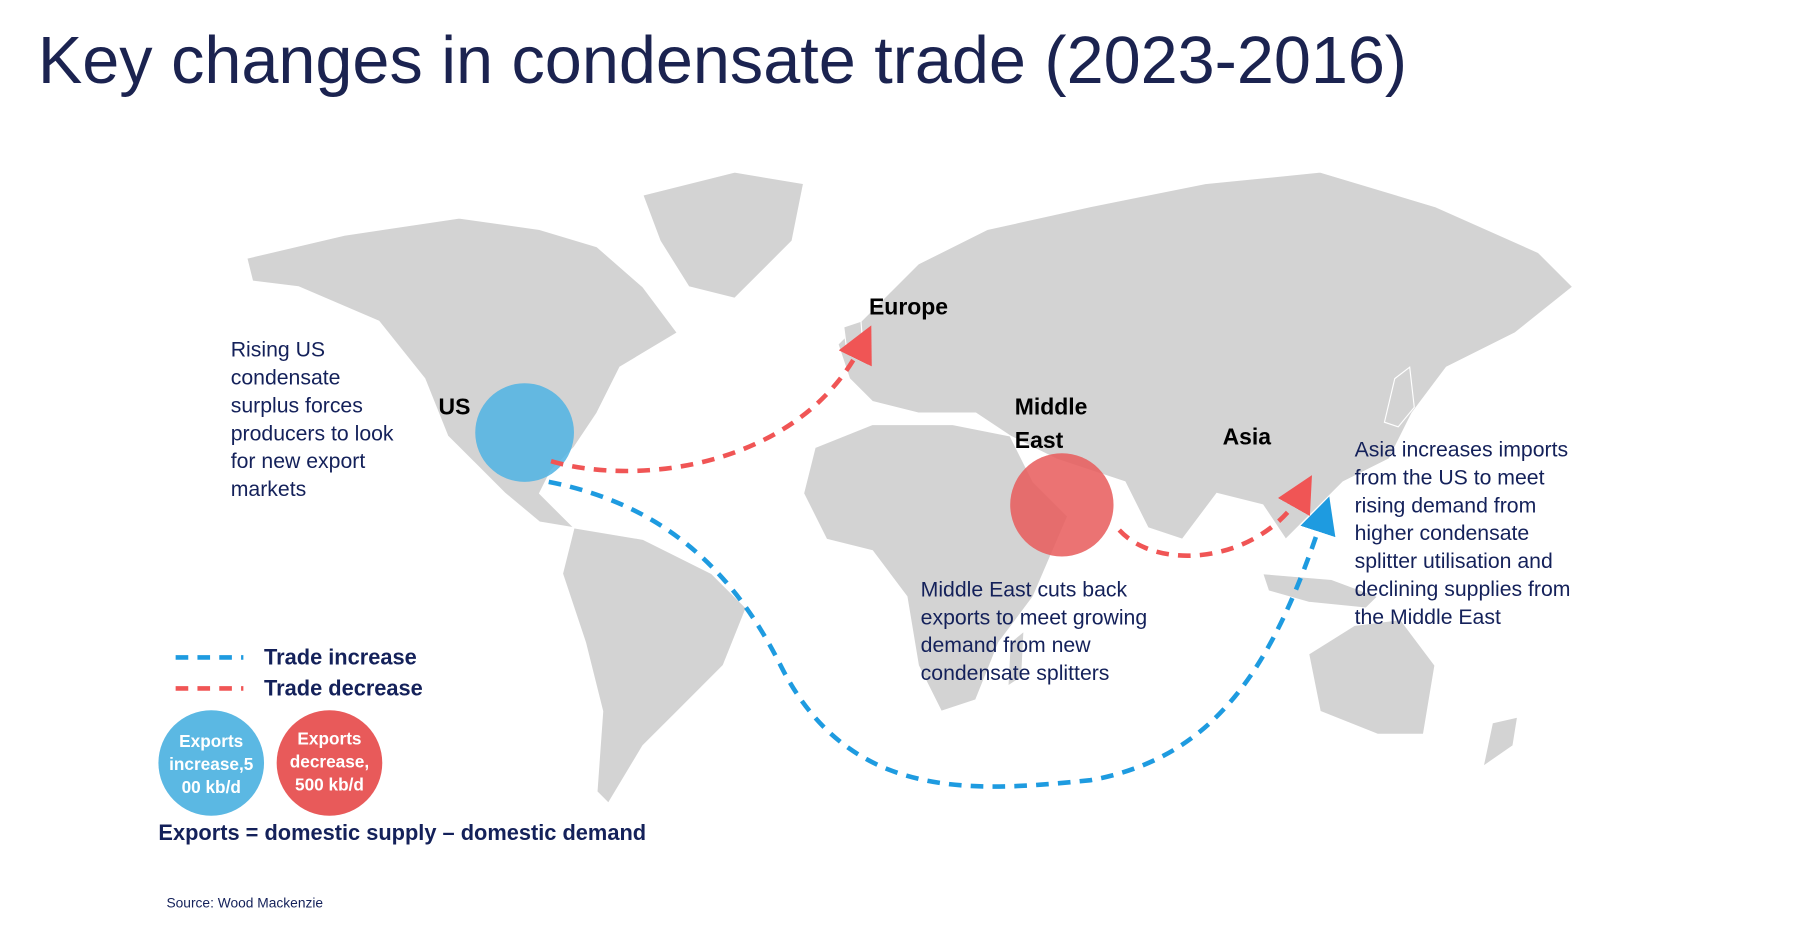  Describe the element at coordinates (298, 461) in the screenshot. I see `note-line: for new export` at that location.